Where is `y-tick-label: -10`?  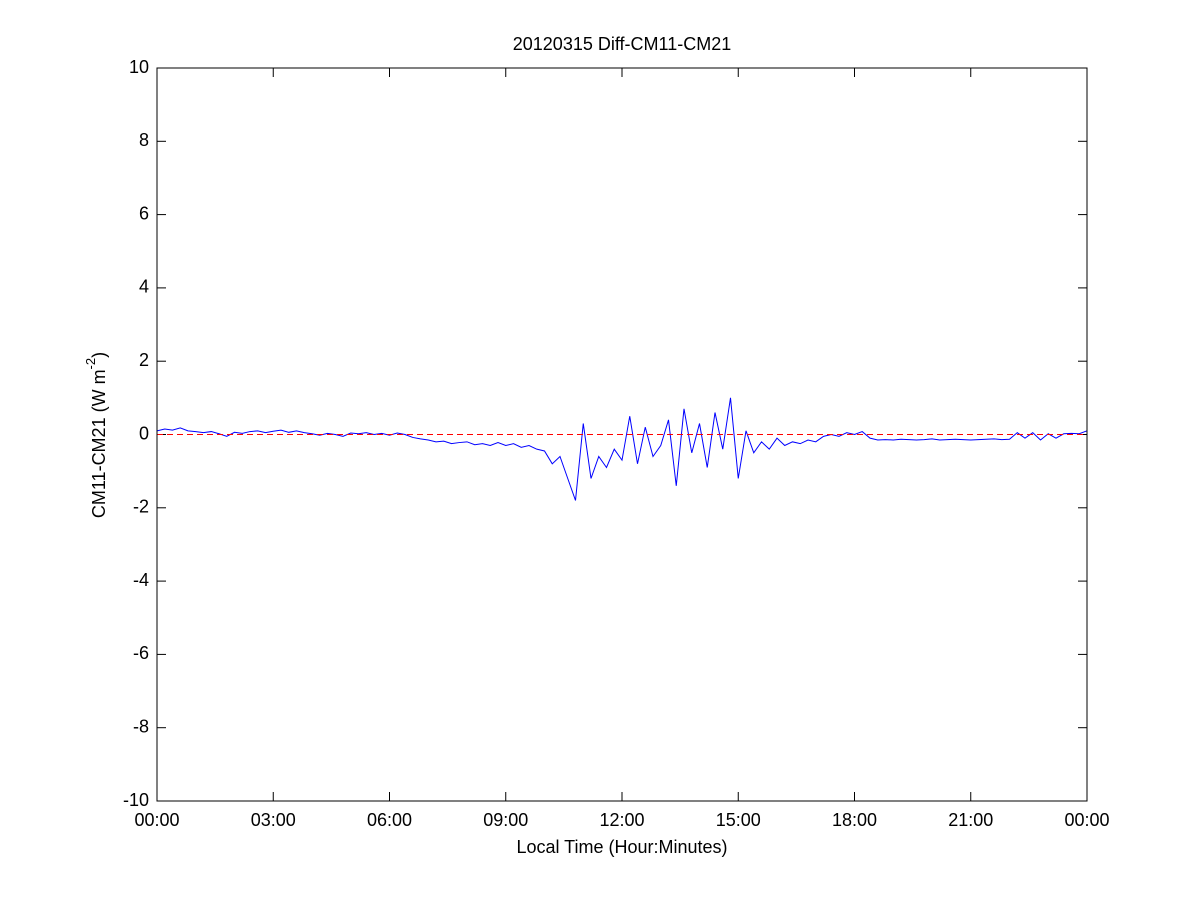 y-tick-label: -10 is located at coordinates (136, 800).